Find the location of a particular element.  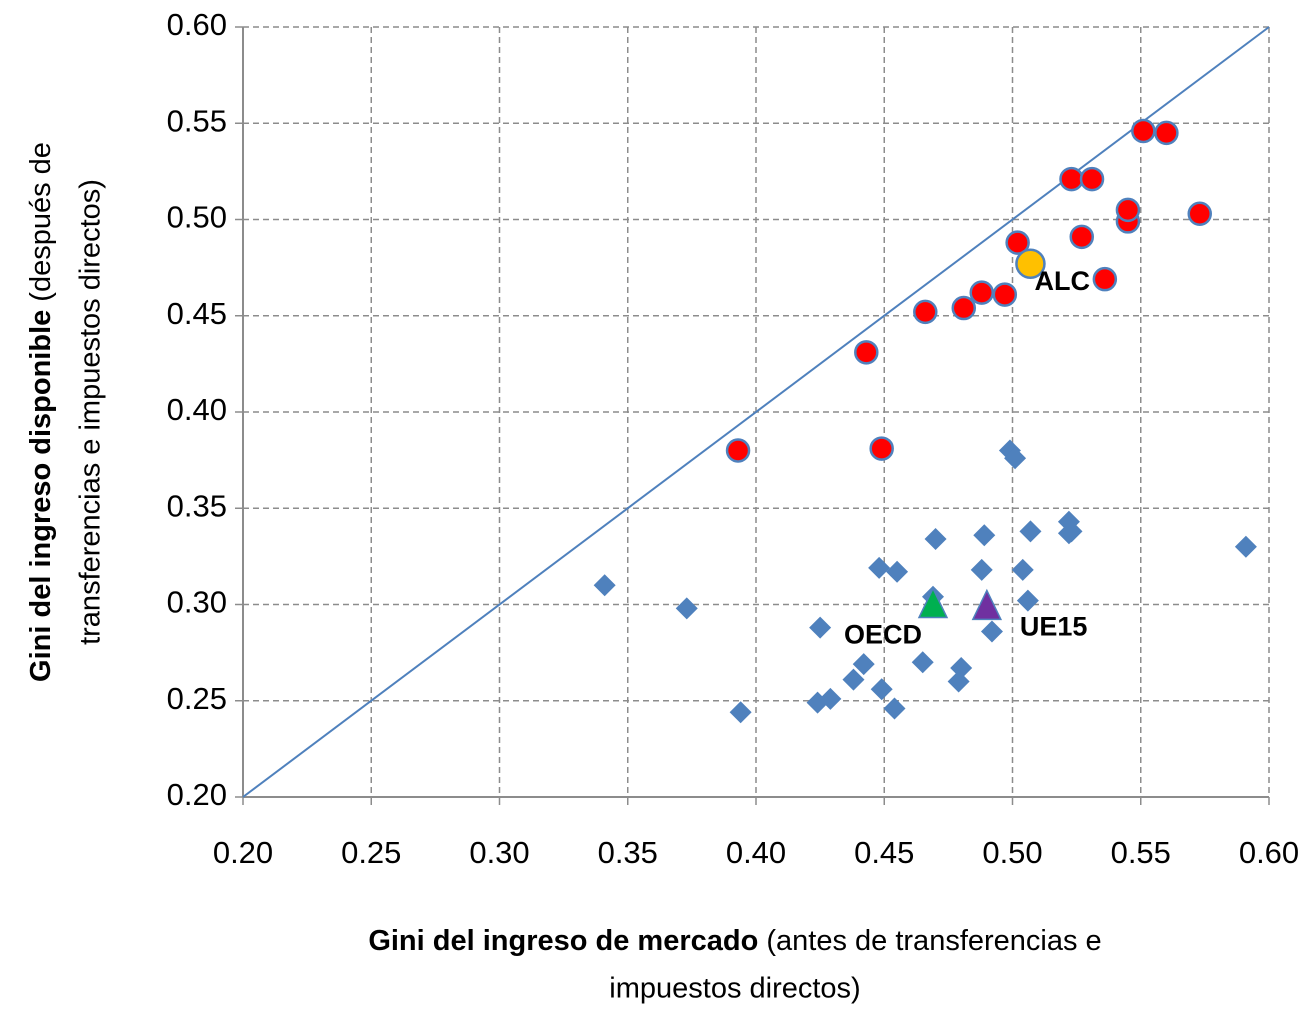

y-label: Gini del ingreso disponible (después de is located at coordinates (41, 412).